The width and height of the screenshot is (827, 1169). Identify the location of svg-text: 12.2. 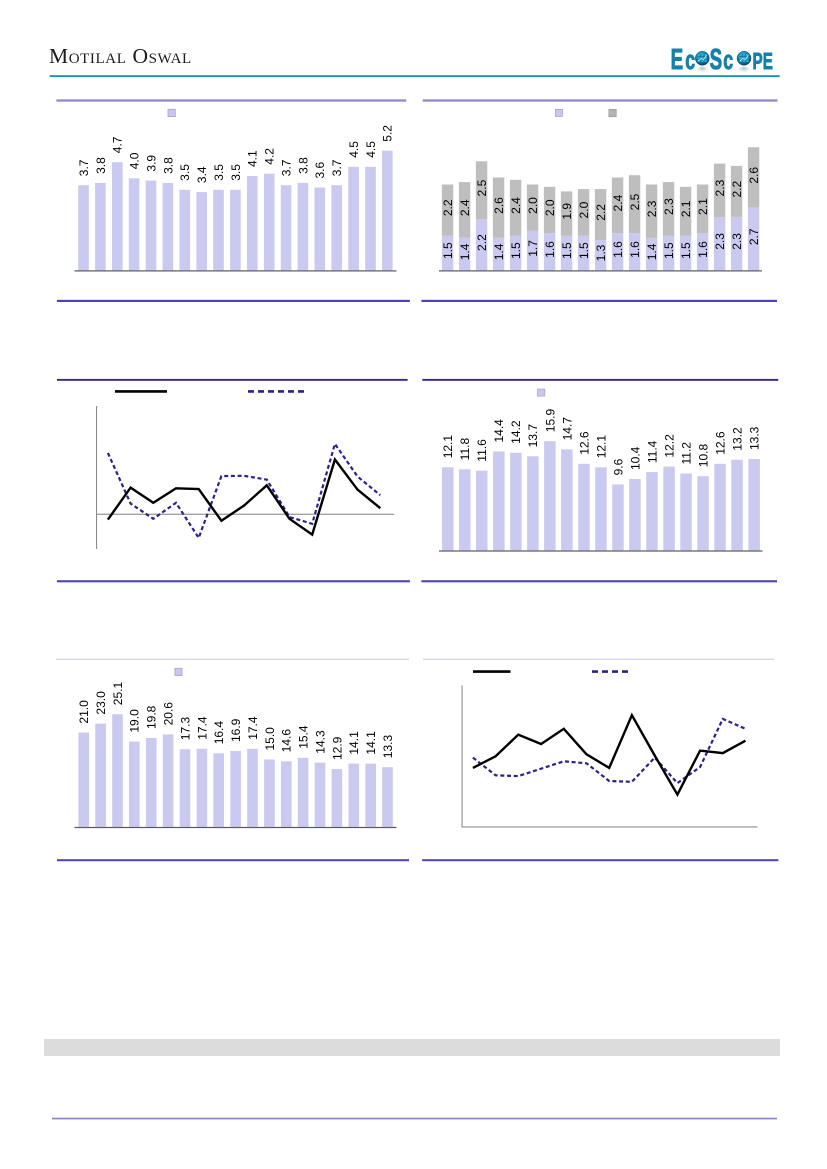
(669, 446).